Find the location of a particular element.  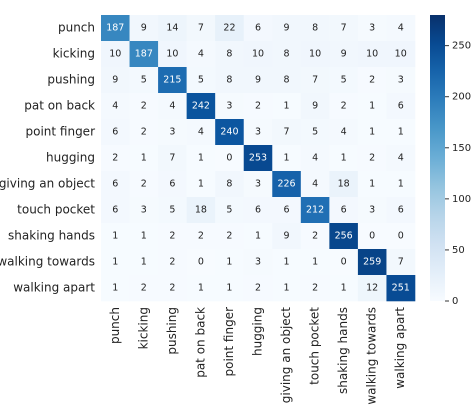

colorbar-tick-label: 0 is located at coordinates (455, 301).